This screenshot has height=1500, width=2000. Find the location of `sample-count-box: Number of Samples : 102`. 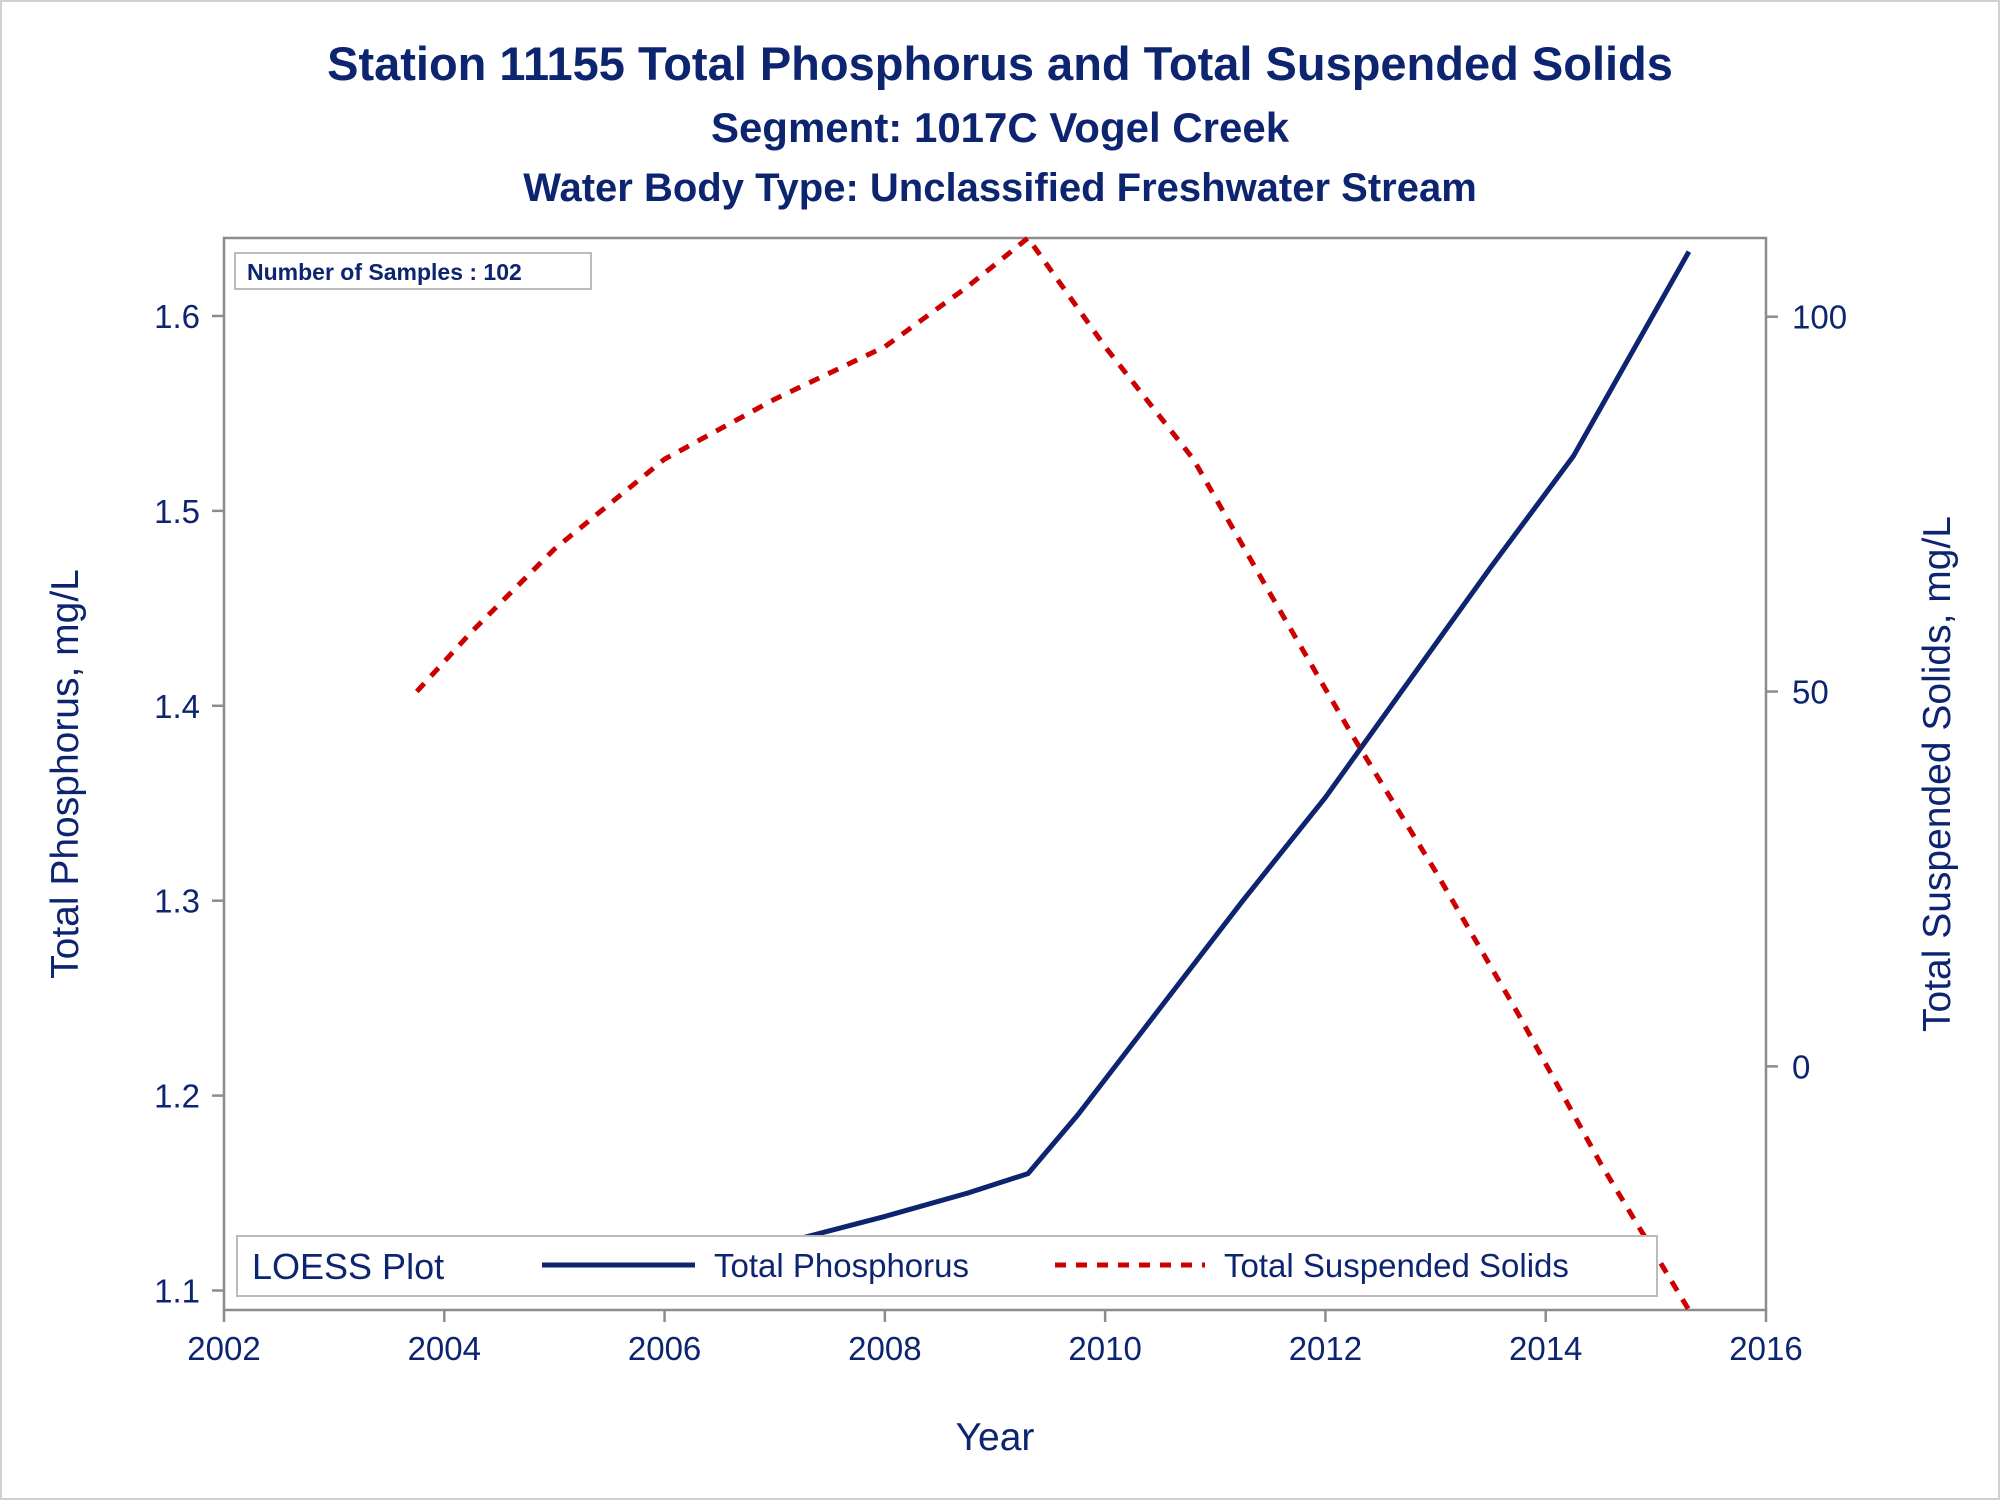

sample-count-box: Number of Samples : 102 is located at coordinates (413, 271).